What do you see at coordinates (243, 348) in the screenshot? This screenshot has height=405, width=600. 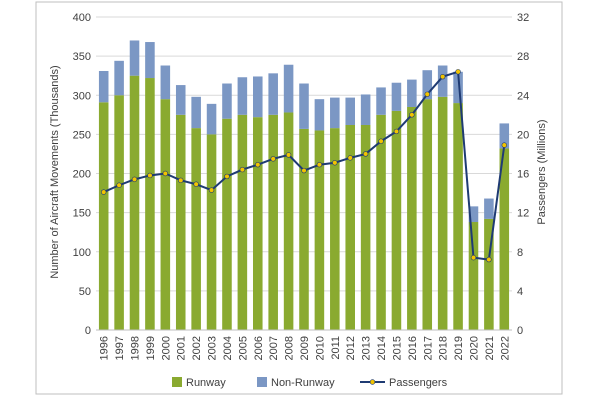 I see `x-tick-label: 2005` at bounding box center [243, 348].